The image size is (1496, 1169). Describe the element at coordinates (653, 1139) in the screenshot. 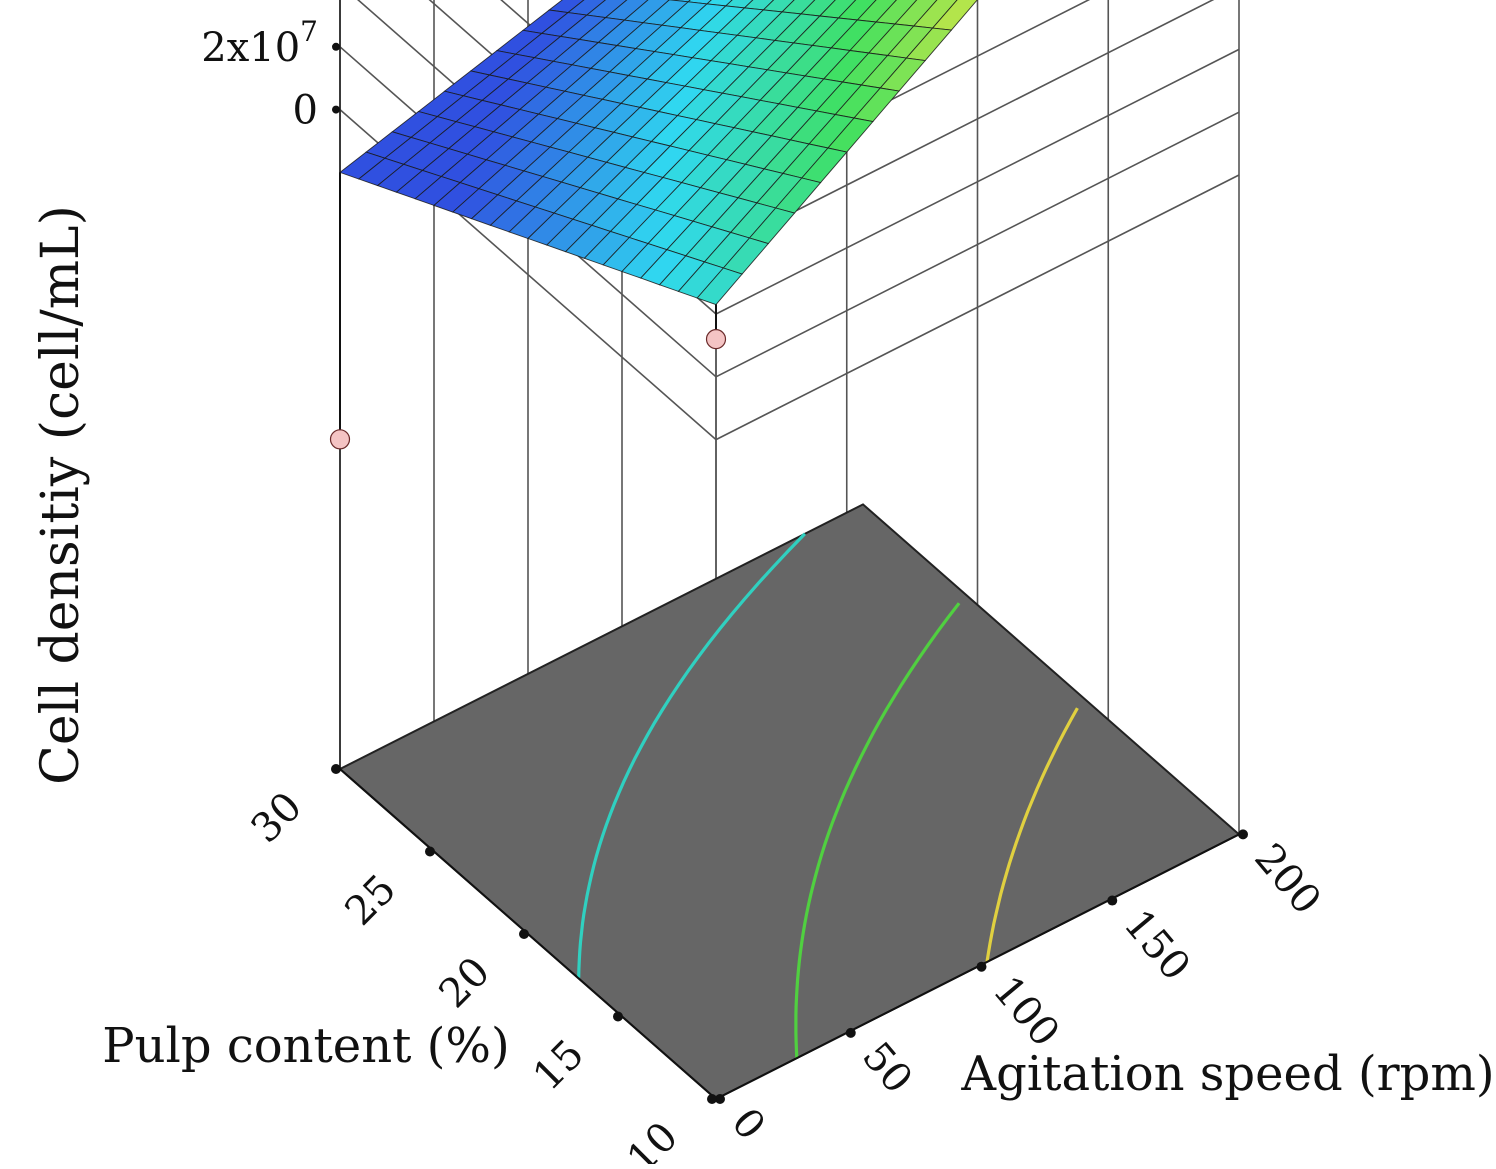

I see `y-tick-label: 10` at that location.